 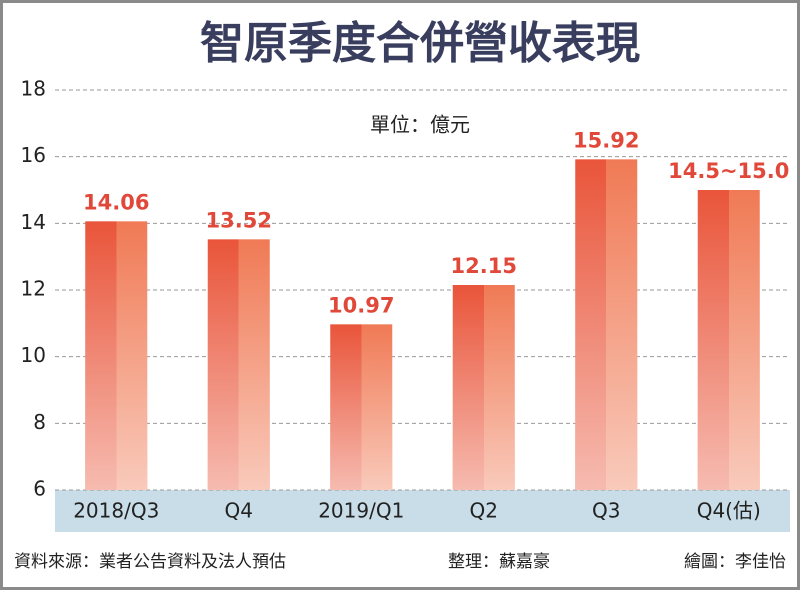 What do you see at coordinates (729, 511) in the screenshot?
I see `x-tick-label: Q4(估)` at bounding box center [729, 511].